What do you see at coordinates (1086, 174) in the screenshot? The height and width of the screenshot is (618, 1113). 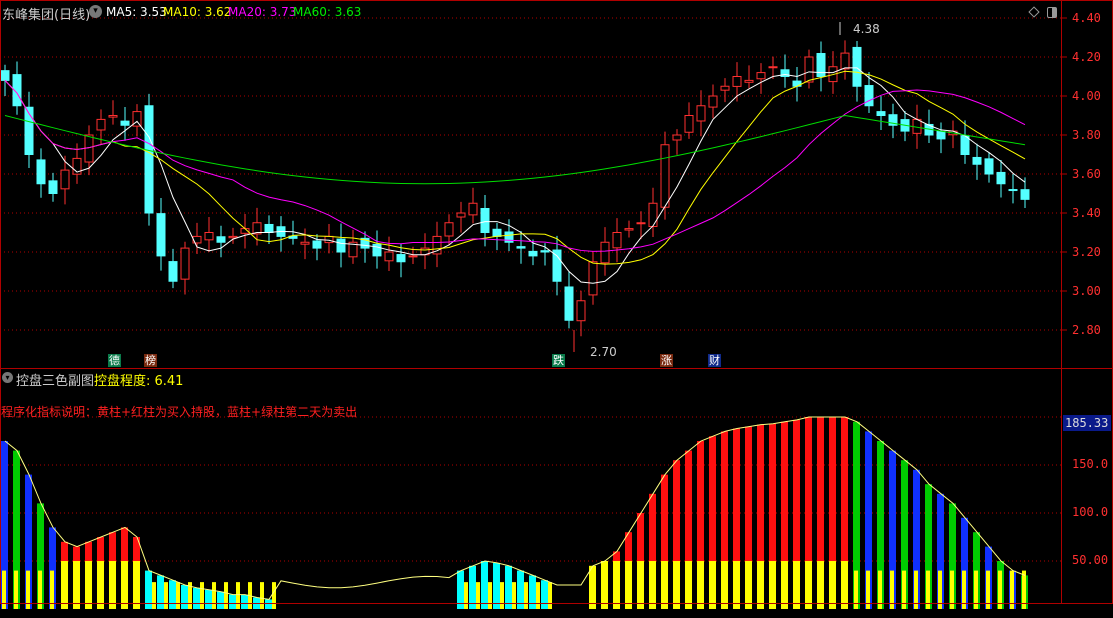 I see `price-axis-label: 3.60` at bounding box center [1086, 174].